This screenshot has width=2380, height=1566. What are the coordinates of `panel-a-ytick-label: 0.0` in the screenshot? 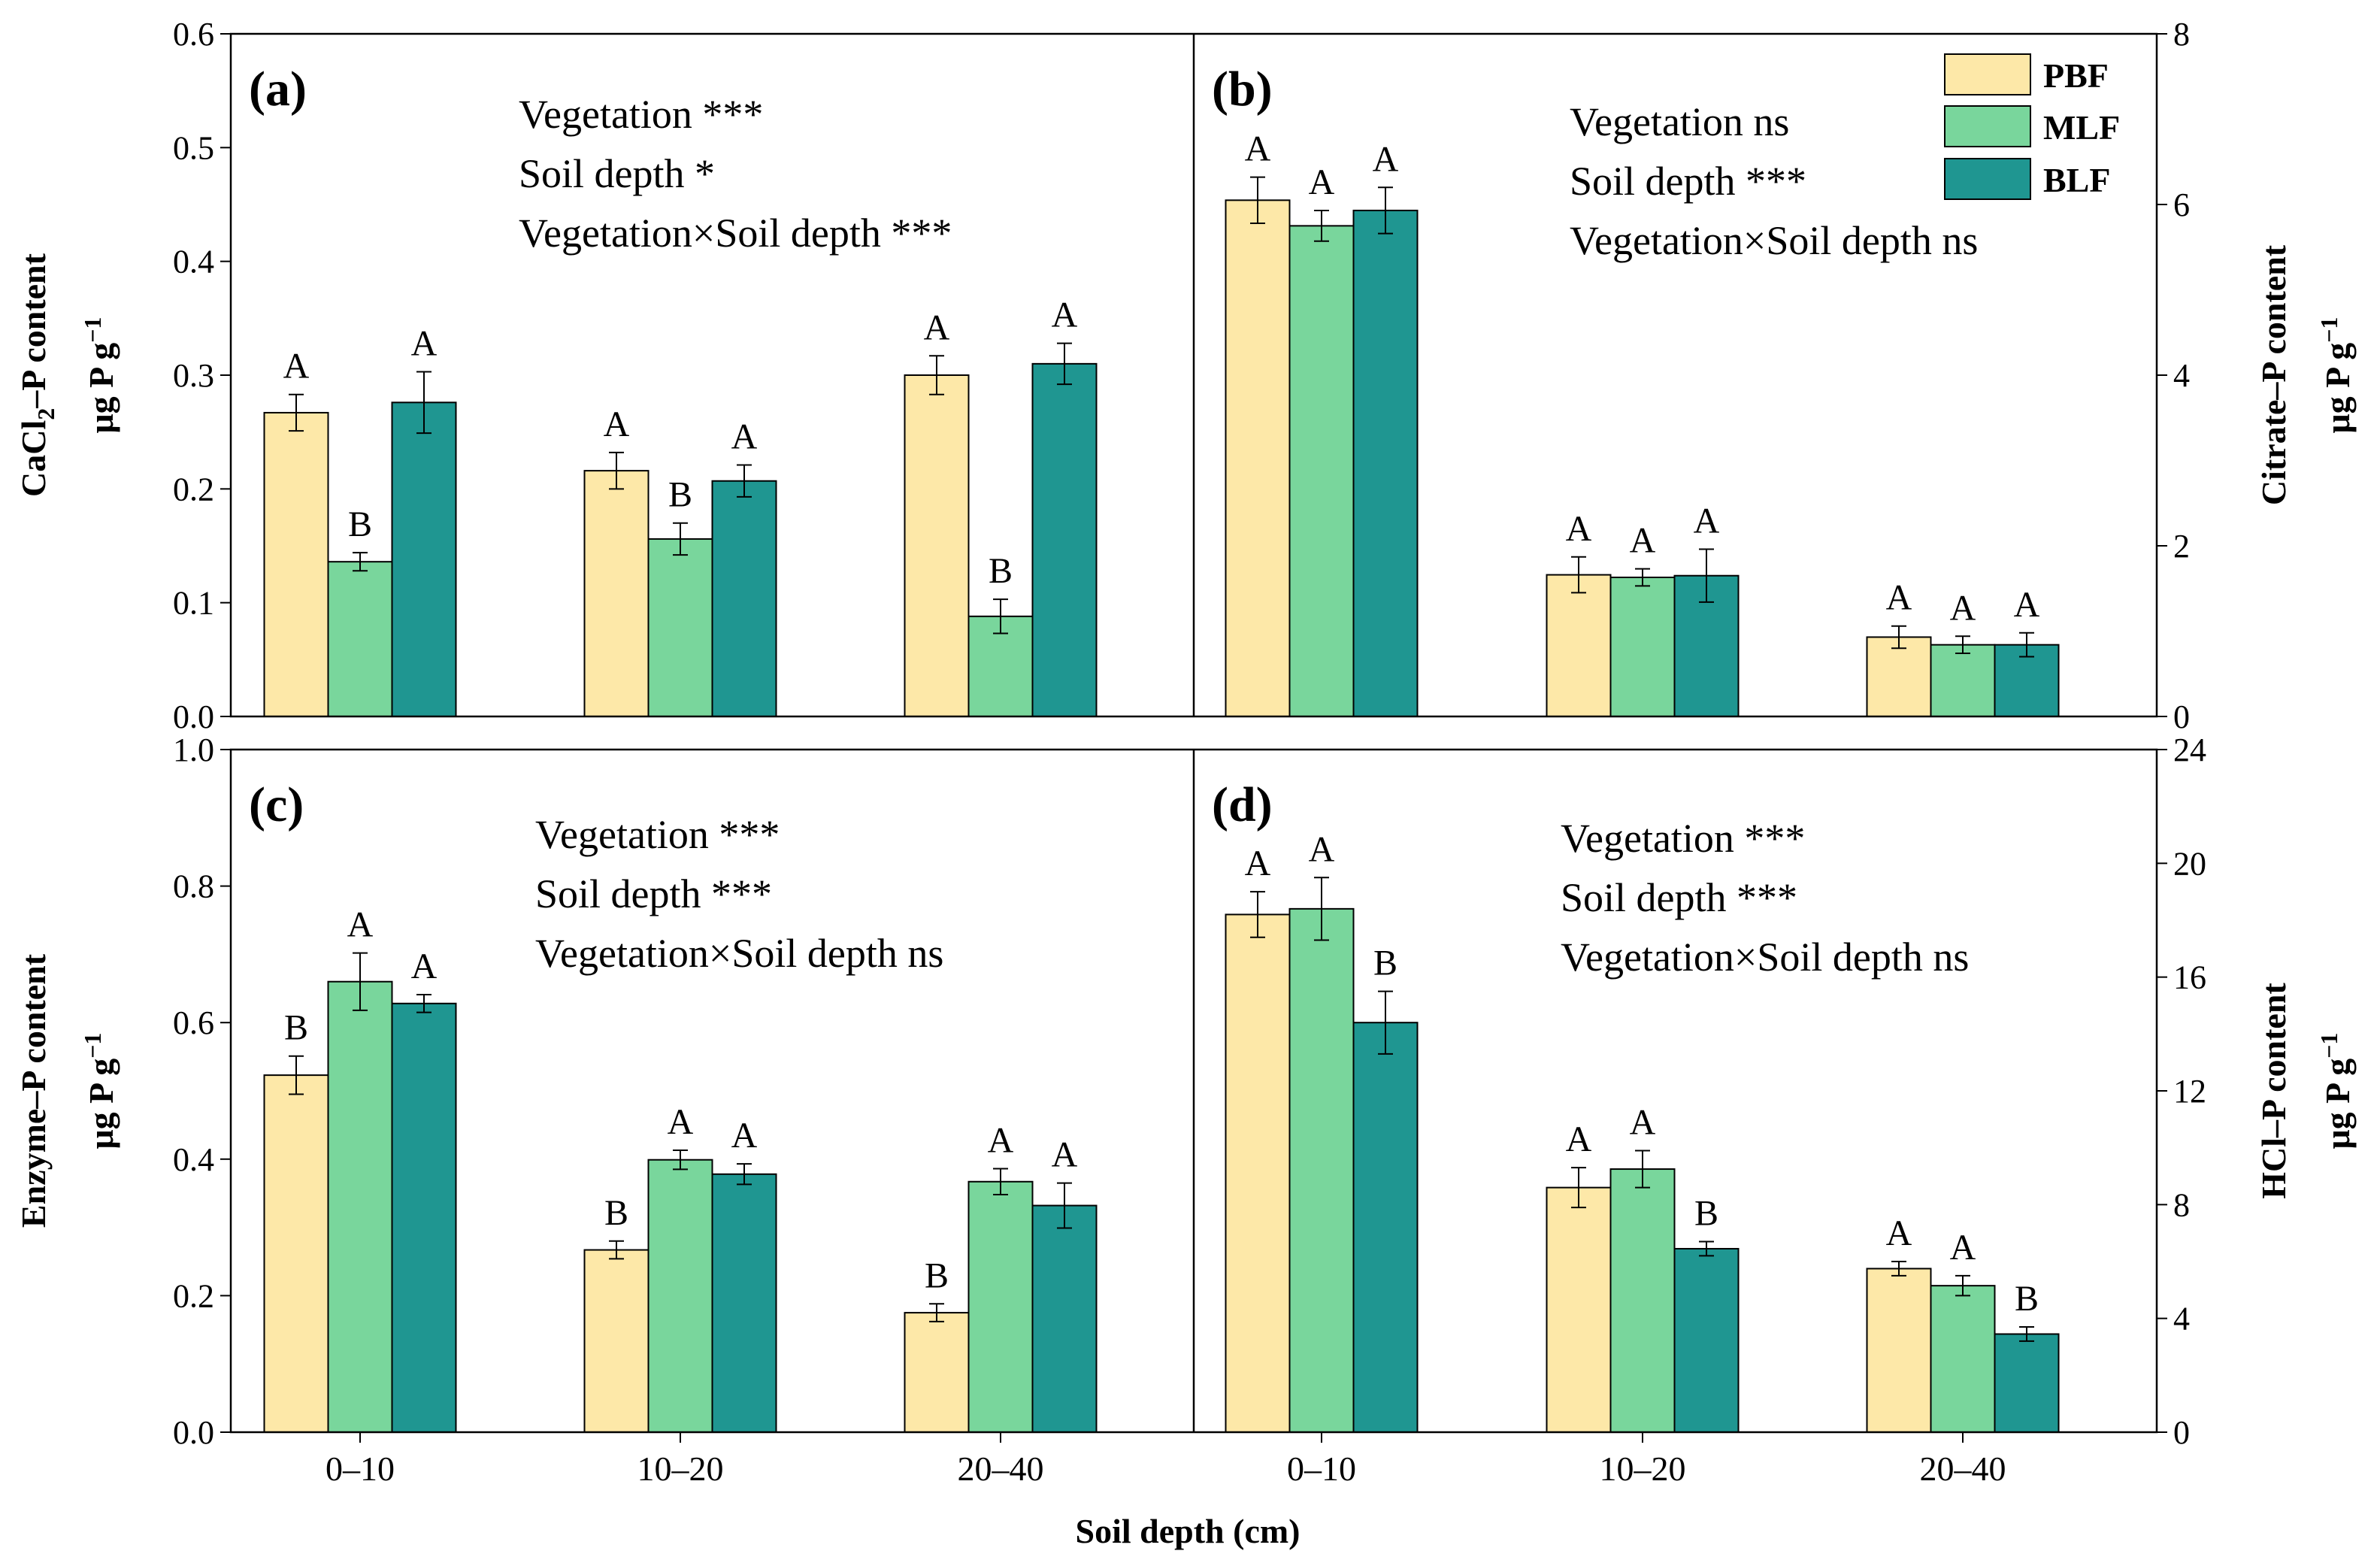 It's located at (193, 716).